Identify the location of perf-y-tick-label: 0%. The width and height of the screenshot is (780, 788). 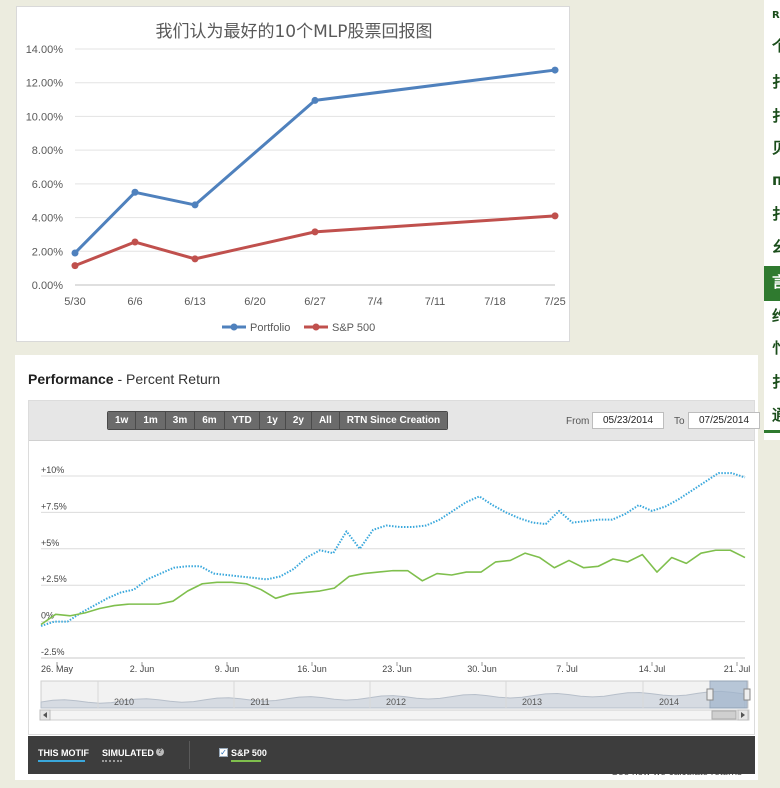
(47, 616).